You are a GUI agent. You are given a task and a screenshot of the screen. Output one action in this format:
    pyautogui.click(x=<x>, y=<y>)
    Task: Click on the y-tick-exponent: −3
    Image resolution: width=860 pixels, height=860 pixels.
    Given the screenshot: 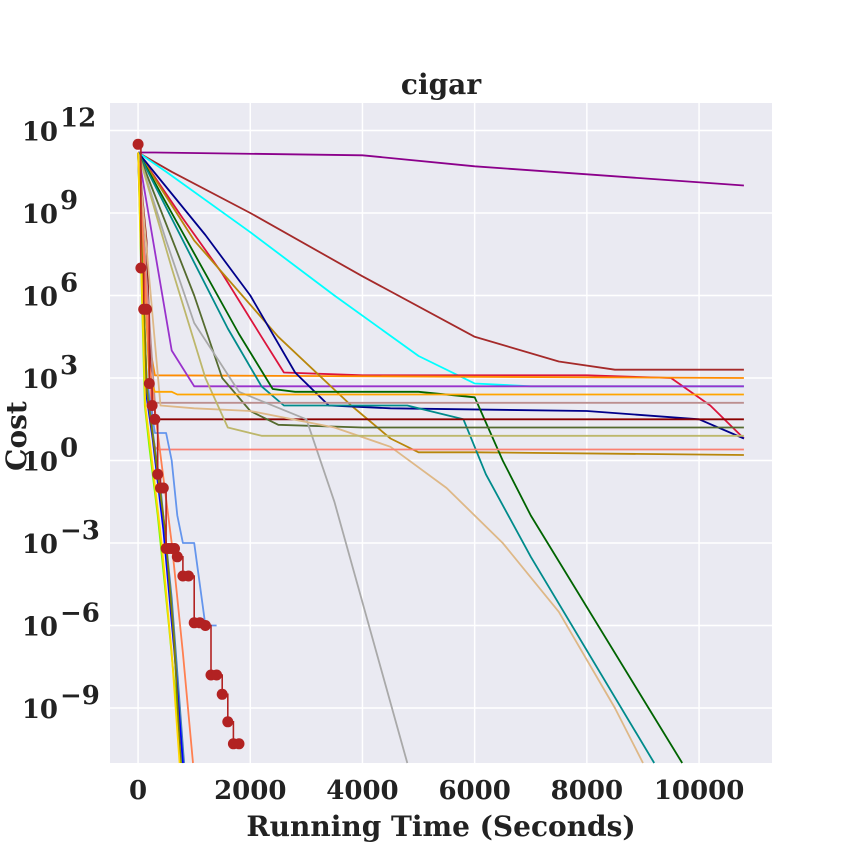 What is the action you would take?
    pyautogui.click(x=80, y=531)
    